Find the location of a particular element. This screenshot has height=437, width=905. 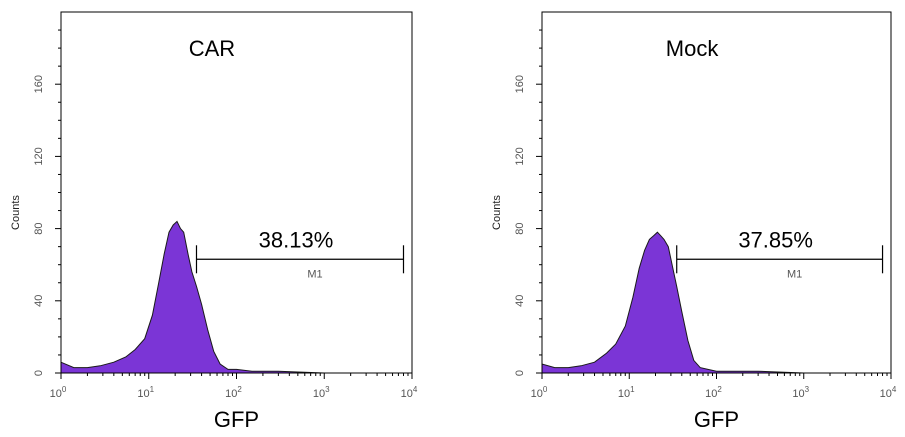

panel-title: CAR is located at coordinates (212, 48).